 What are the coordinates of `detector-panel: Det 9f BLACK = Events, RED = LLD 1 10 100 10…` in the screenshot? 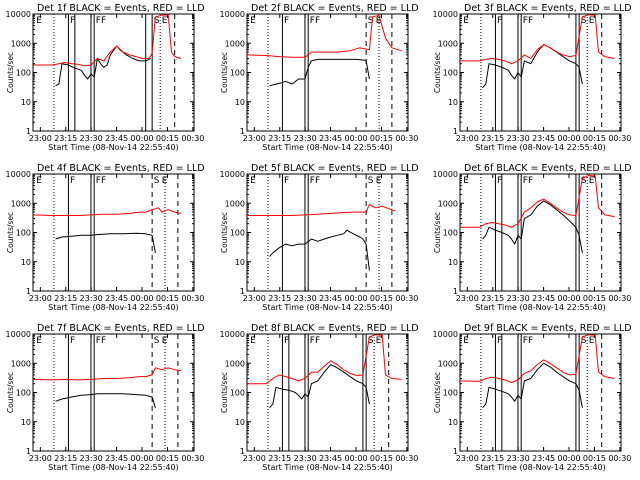 It's located at (532, 397).